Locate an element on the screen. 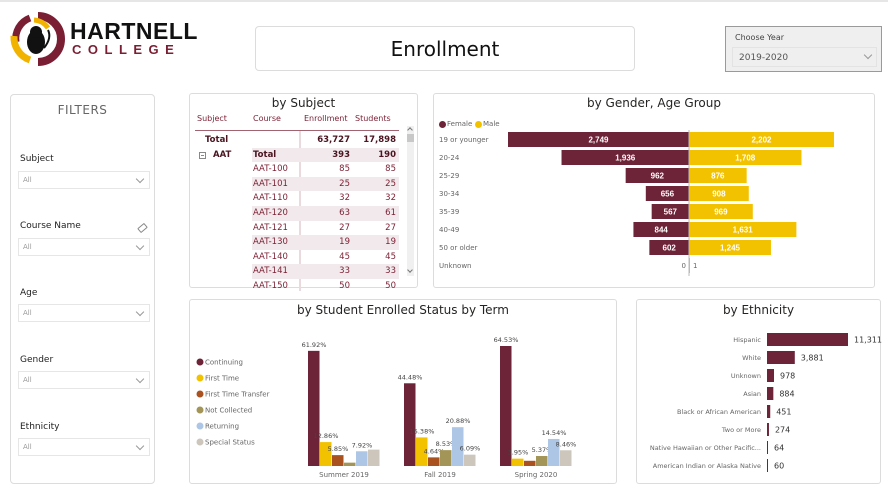 This screenshot has height=489, width=888. ethnicity-label: Black or African American is located at coordinates (719, 412).